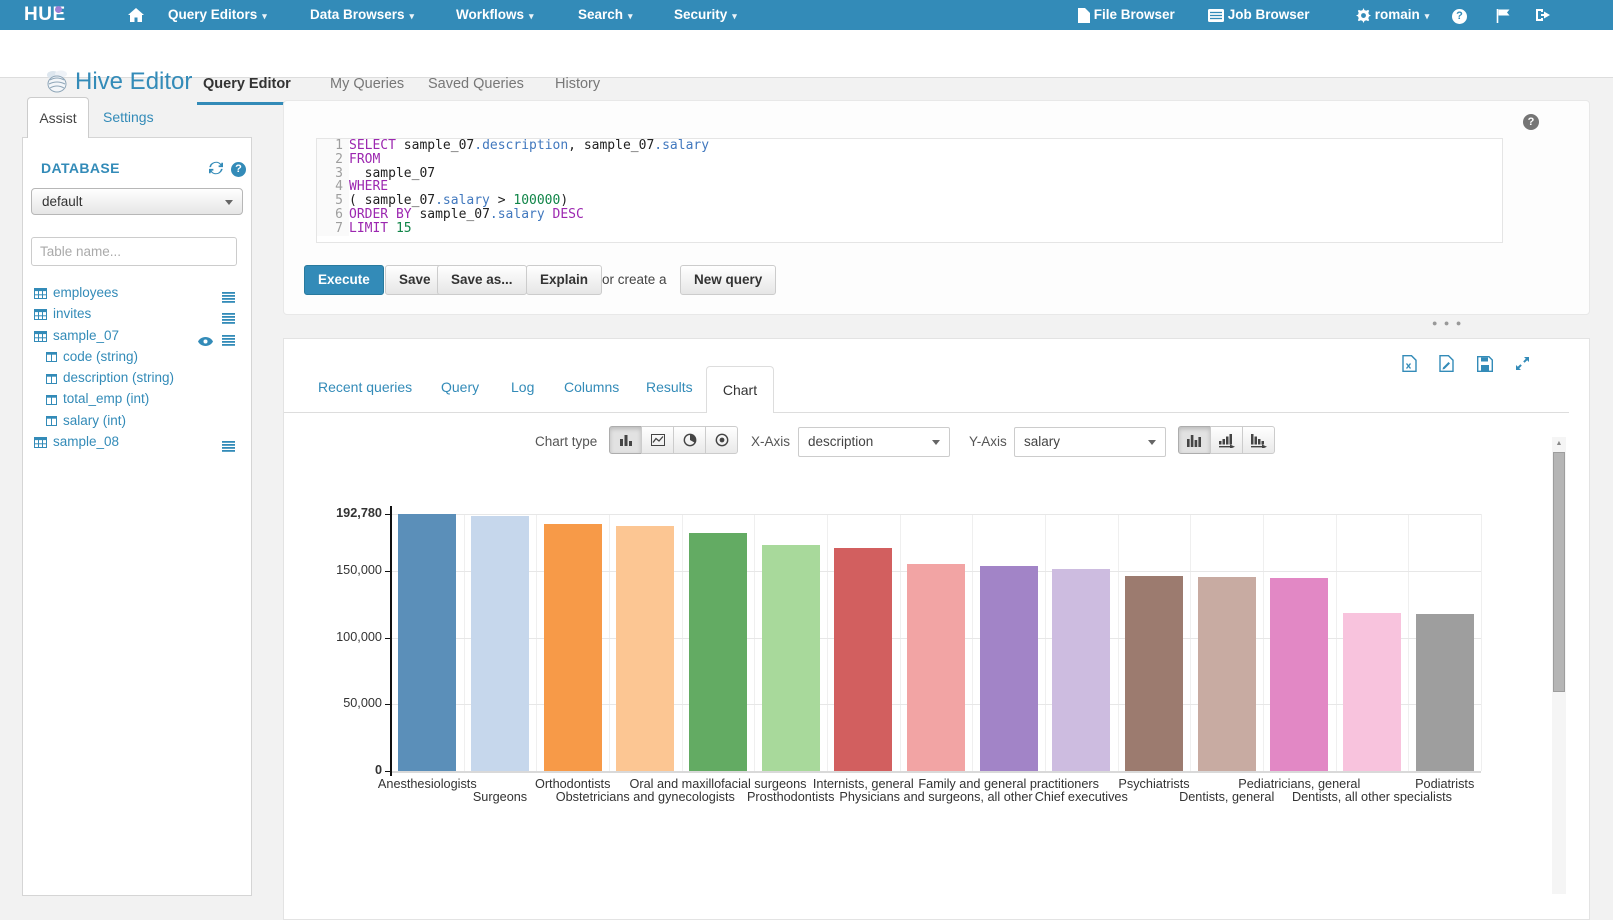 This screenshot has height=920, width=1613. What do you see at coordinates (137, 420) in the screenshot?
I see `column-item: salary (int)` at bounding box center [137, 420].